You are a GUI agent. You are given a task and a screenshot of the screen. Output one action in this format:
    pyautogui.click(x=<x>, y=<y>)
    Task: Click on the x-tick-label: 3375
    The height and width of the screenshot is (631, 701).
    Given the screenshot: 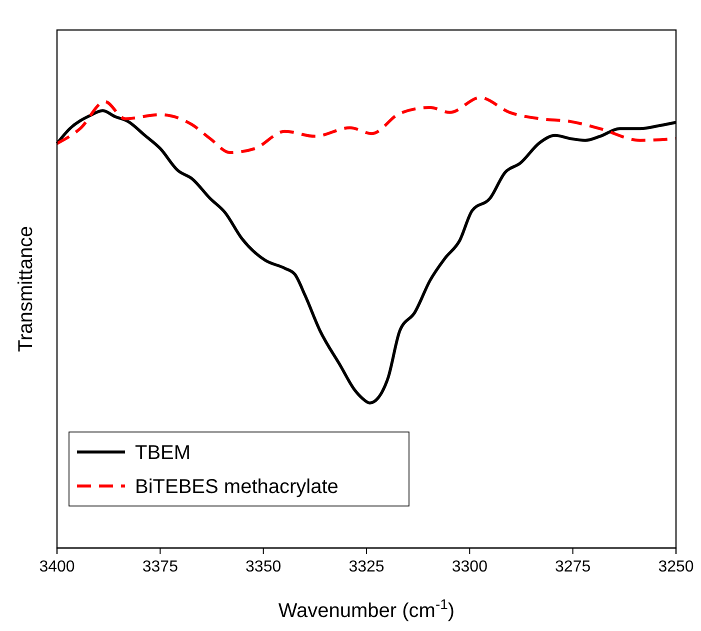 What is the action you would take?
    pyautogui.click(x=160, y=567)
    